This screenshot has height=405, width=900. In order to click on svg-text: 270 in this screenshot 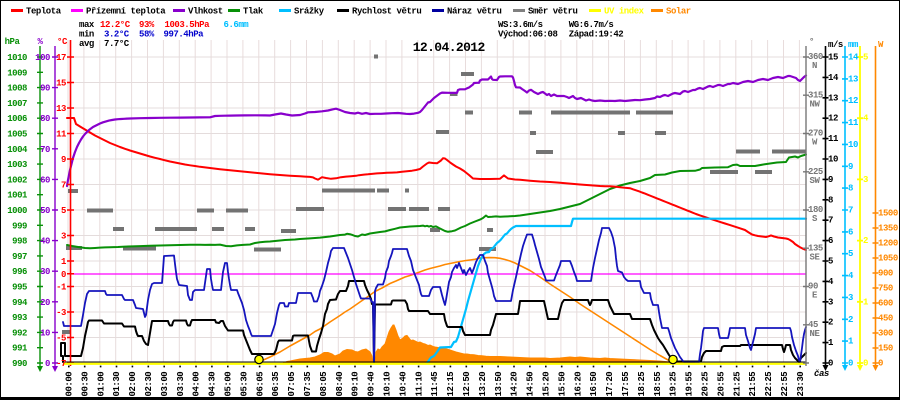, I will do `click(815, 134)`.